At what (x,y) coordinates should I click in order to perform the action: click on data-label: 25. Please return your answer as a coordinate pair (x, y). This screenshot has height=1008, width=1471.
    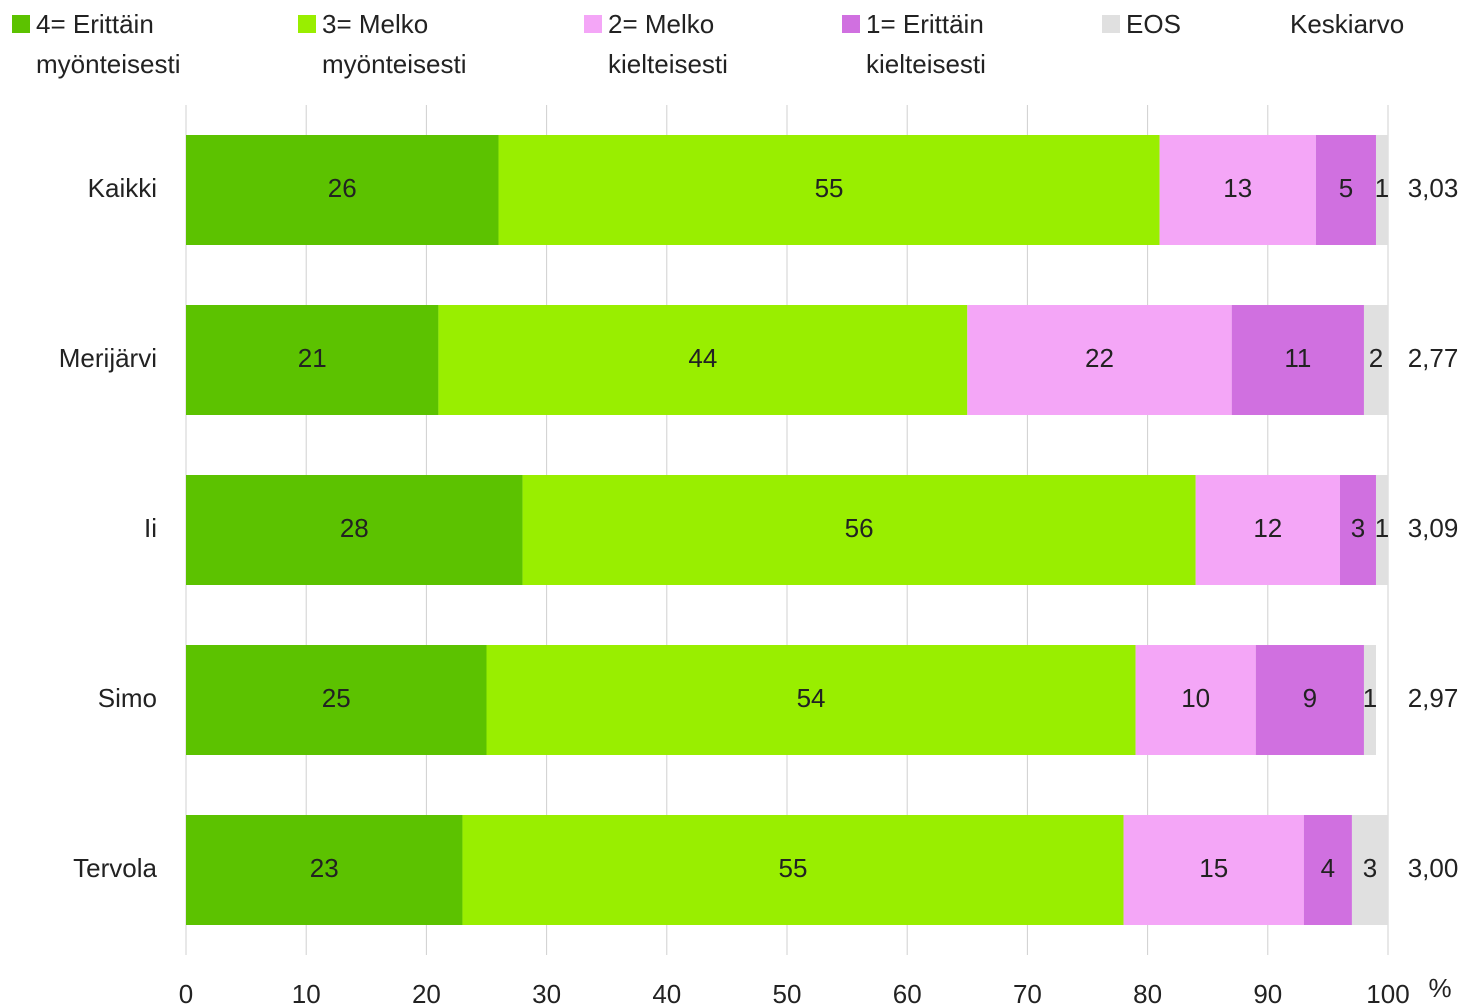
    Looking at the image, I should click on (336, 698).